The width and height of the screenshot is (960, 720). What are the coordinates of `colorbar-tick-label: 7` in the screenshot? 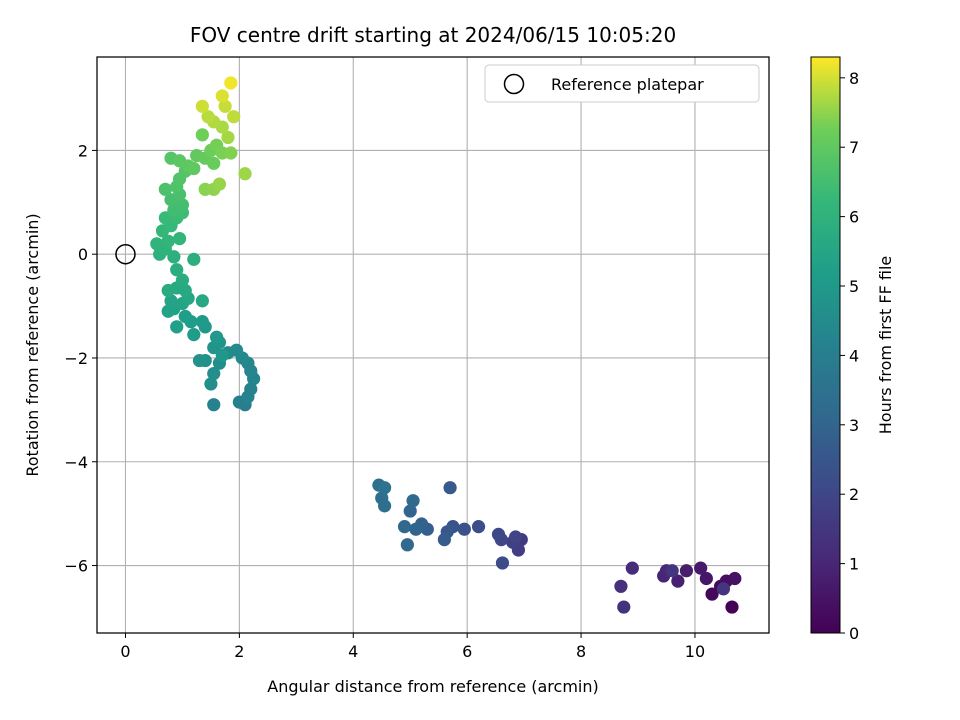 It's located at (854, 147).